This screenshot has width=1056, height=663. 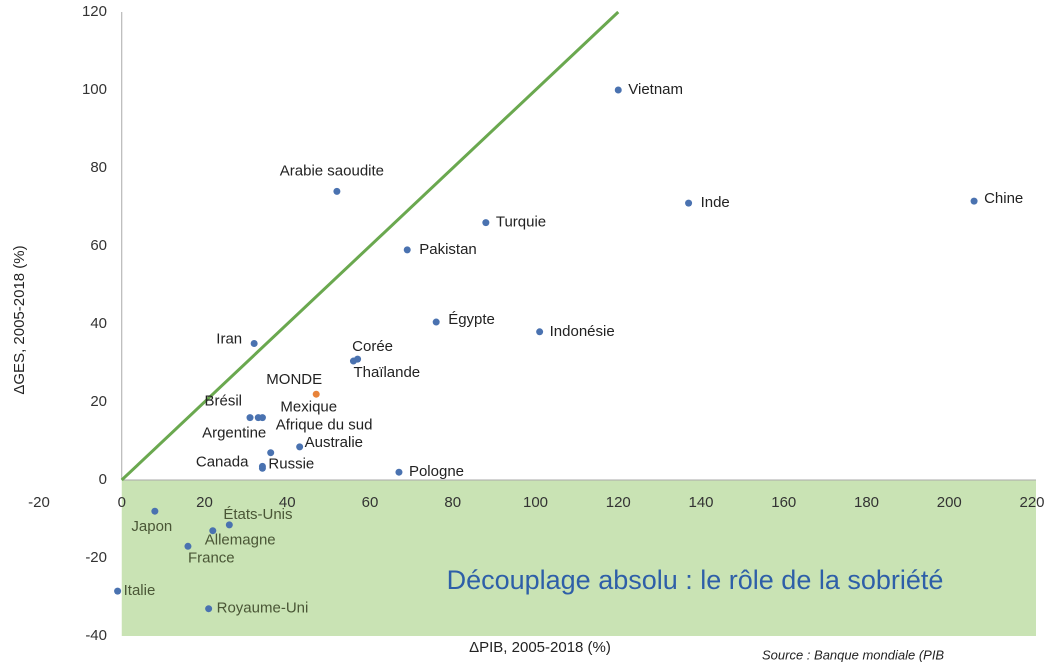 What do you see at coordinates (98, 323) in the screenshot?
I see `y-tick-label: 40` at bounding box center [98, 323].